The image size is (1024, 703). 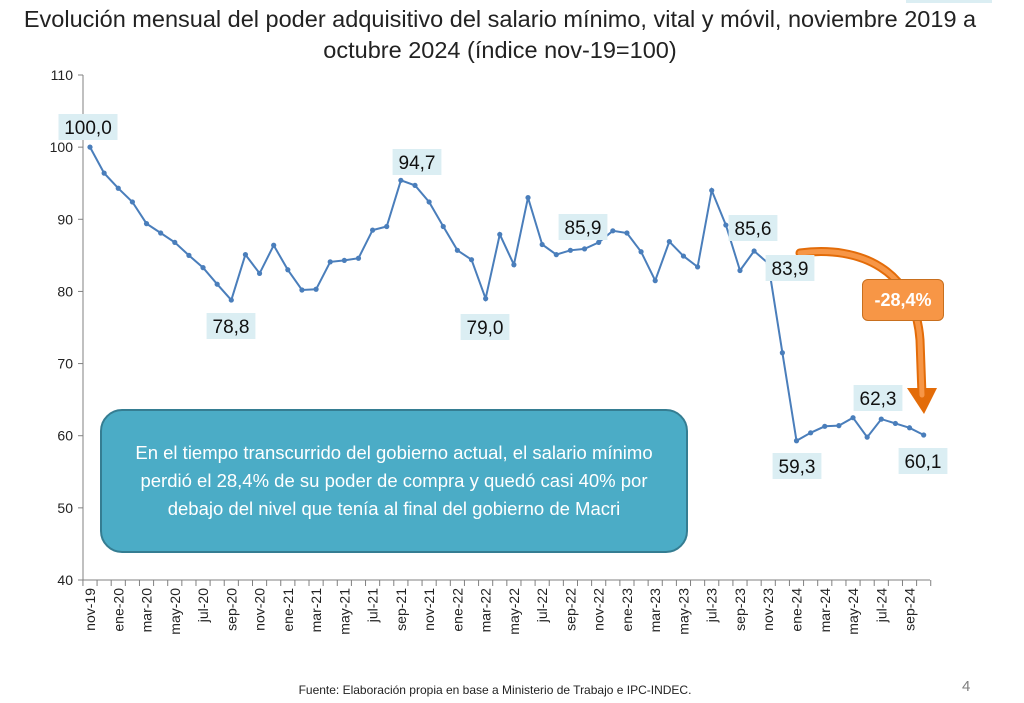 I want to click on x-tick-label: ene-21, so click(x=288, y=610).